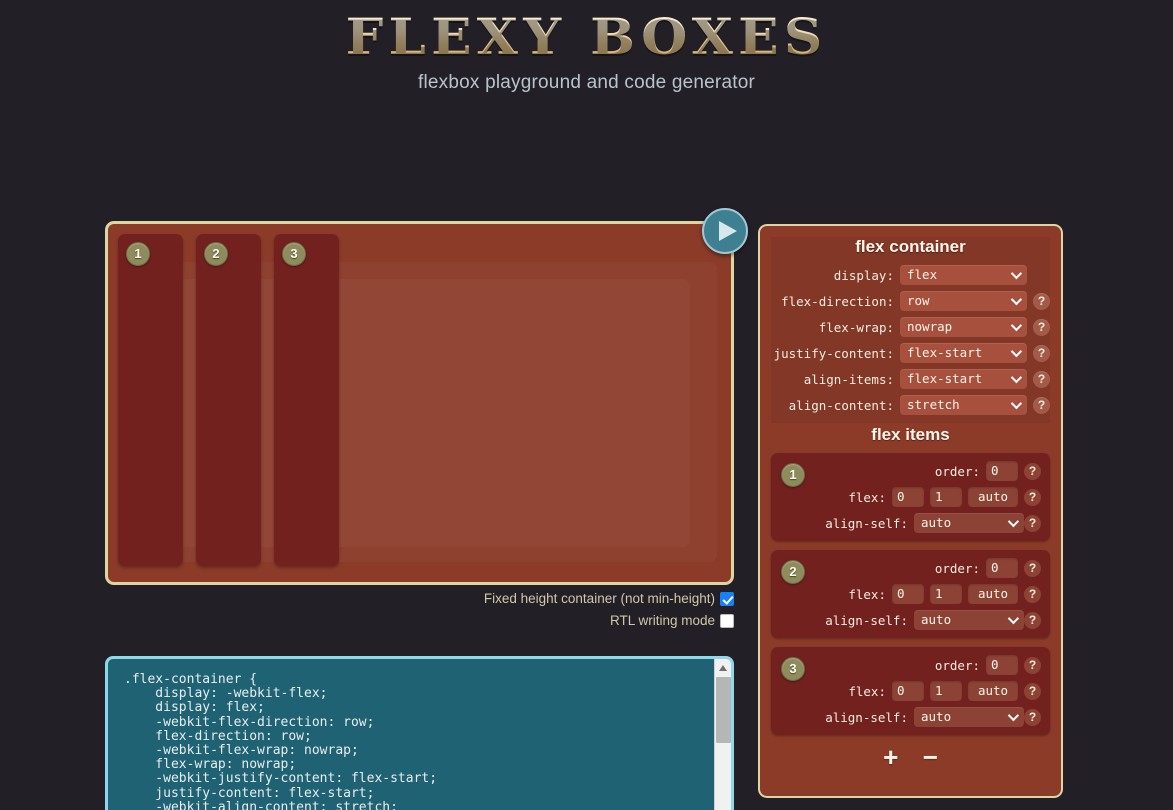 The height and width of the screenshot is (810, 1173). What do you see at coordinates (662, 620) in the screenshot?
I see `rtl-label: RTL writing mode` at bounding box center [662, 620].